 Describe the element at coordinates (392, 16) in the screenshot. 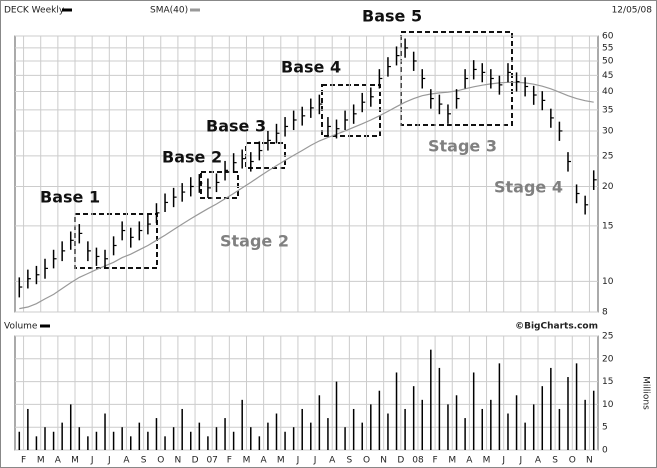

I see `annotation: Base 5` at that location.